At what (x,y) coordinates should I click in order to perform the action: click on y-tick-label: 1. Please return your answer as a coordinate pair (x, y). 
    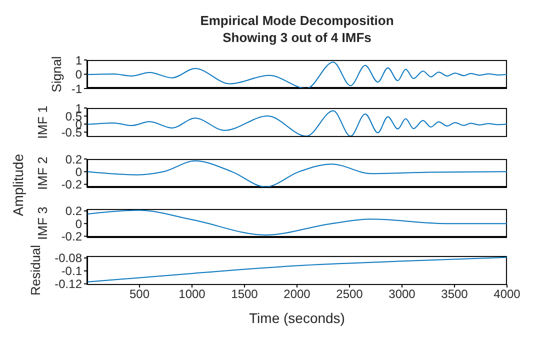
    Looking at the image, I should click on (78, 59).